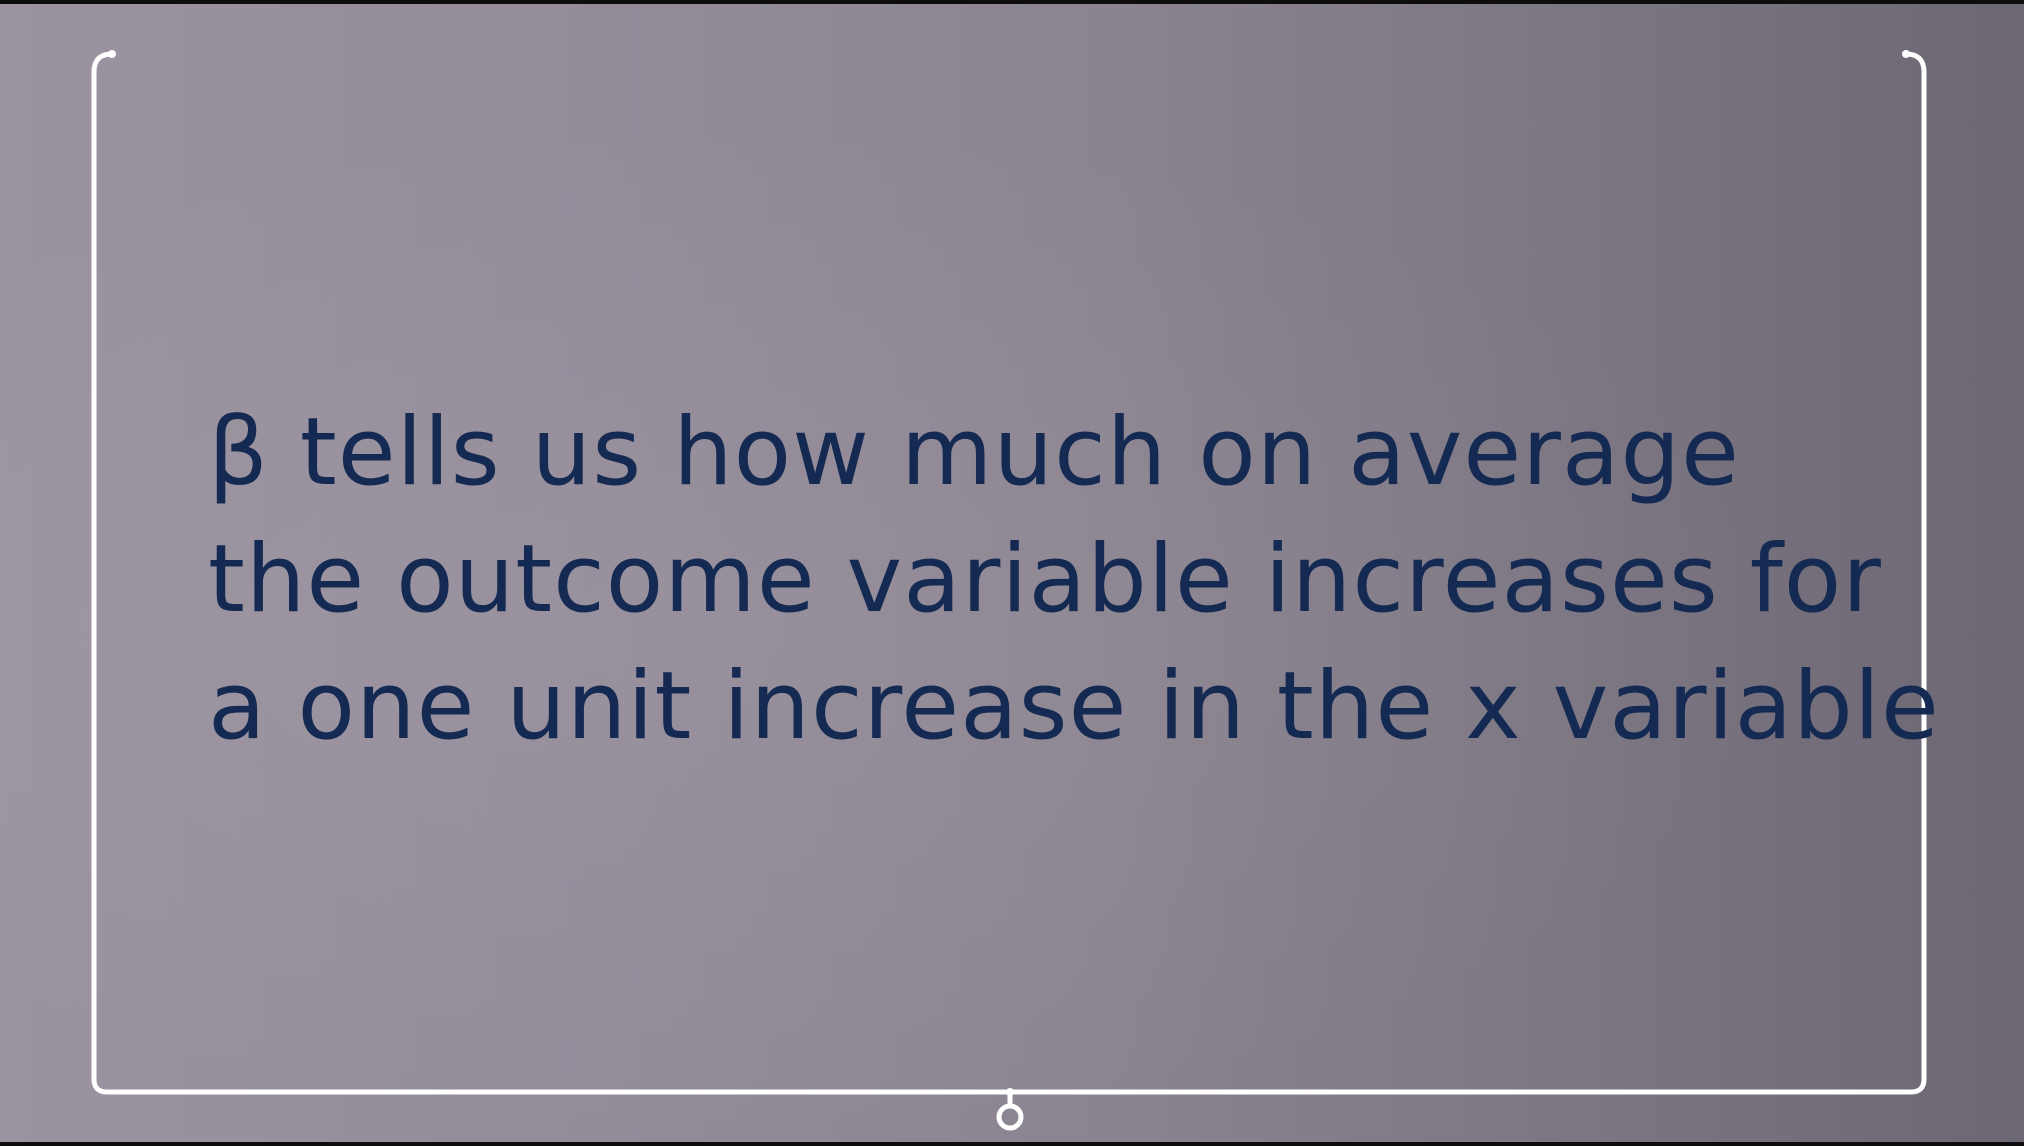 Image resolution: width=2024 pixels, height=1146 pixels. Describe the element at coordinates (1074, 706) in the screenshot. I see `text-line-3: a one unit increase in the x variable` at that location.